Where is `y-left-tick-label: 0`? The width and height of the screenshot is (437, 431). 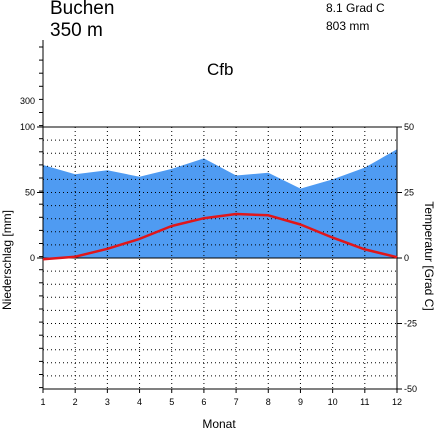
y-left-tick-label: 0 is located at coordinates (32, 258).